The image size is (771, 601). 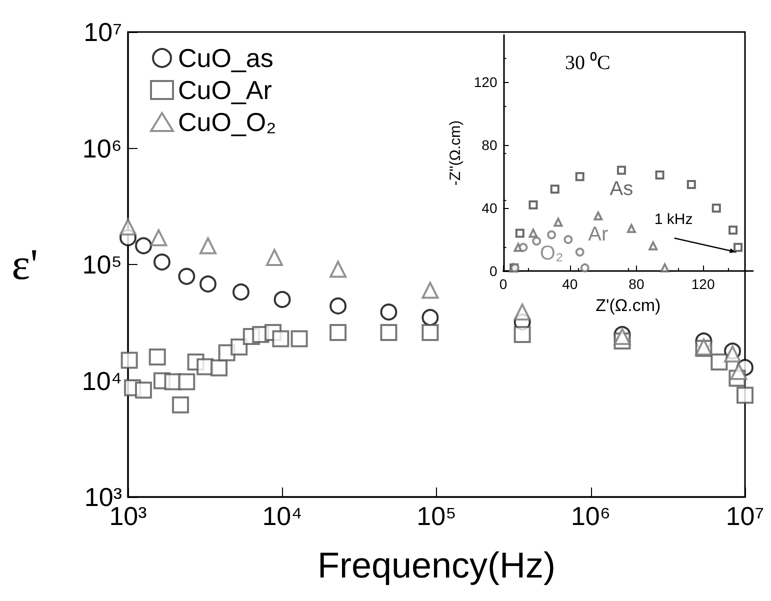 What do you see at coordinates (226, 58) in the screenshot?
I see `legend-label: CuO_as` at bounding box center [226, 58].